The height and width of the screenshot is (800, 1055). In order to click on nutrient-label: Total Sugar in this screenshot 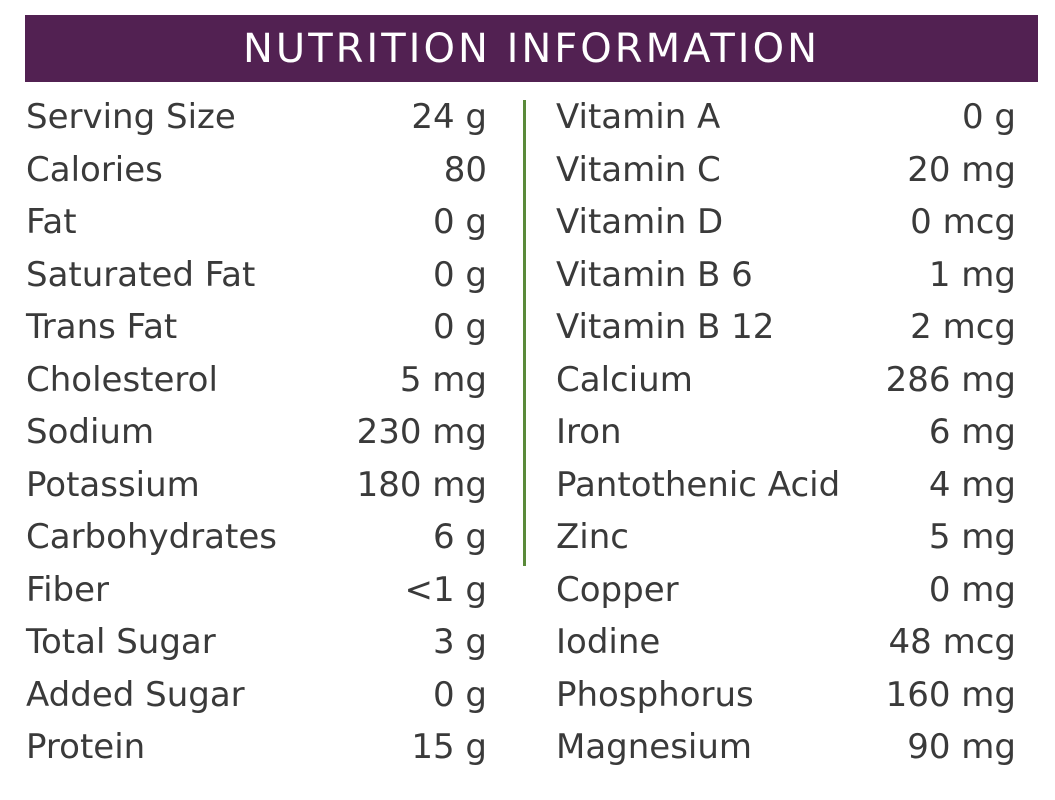, I will do `click(121, 642)`.